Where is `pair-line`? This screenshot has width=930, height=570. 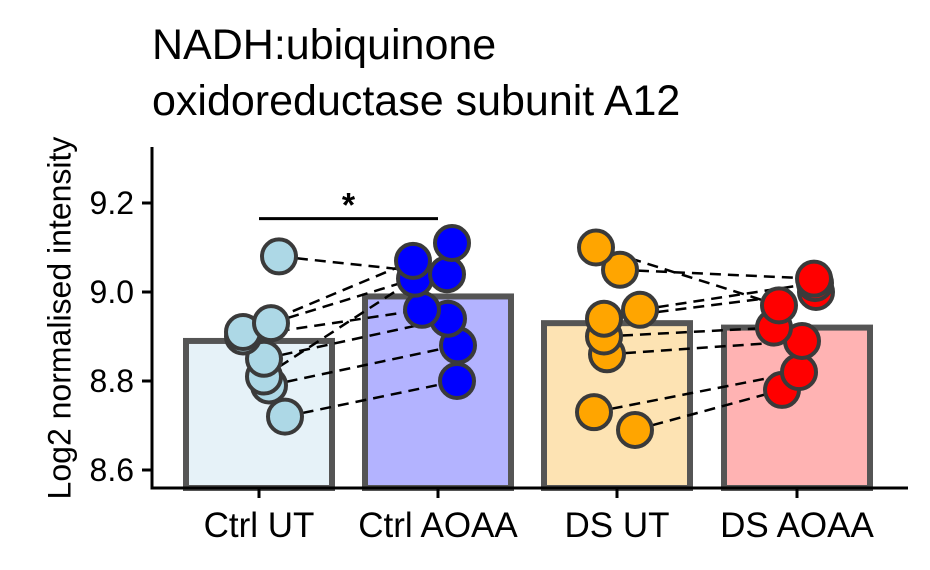
pair-line is located at coordinates (717, 274).